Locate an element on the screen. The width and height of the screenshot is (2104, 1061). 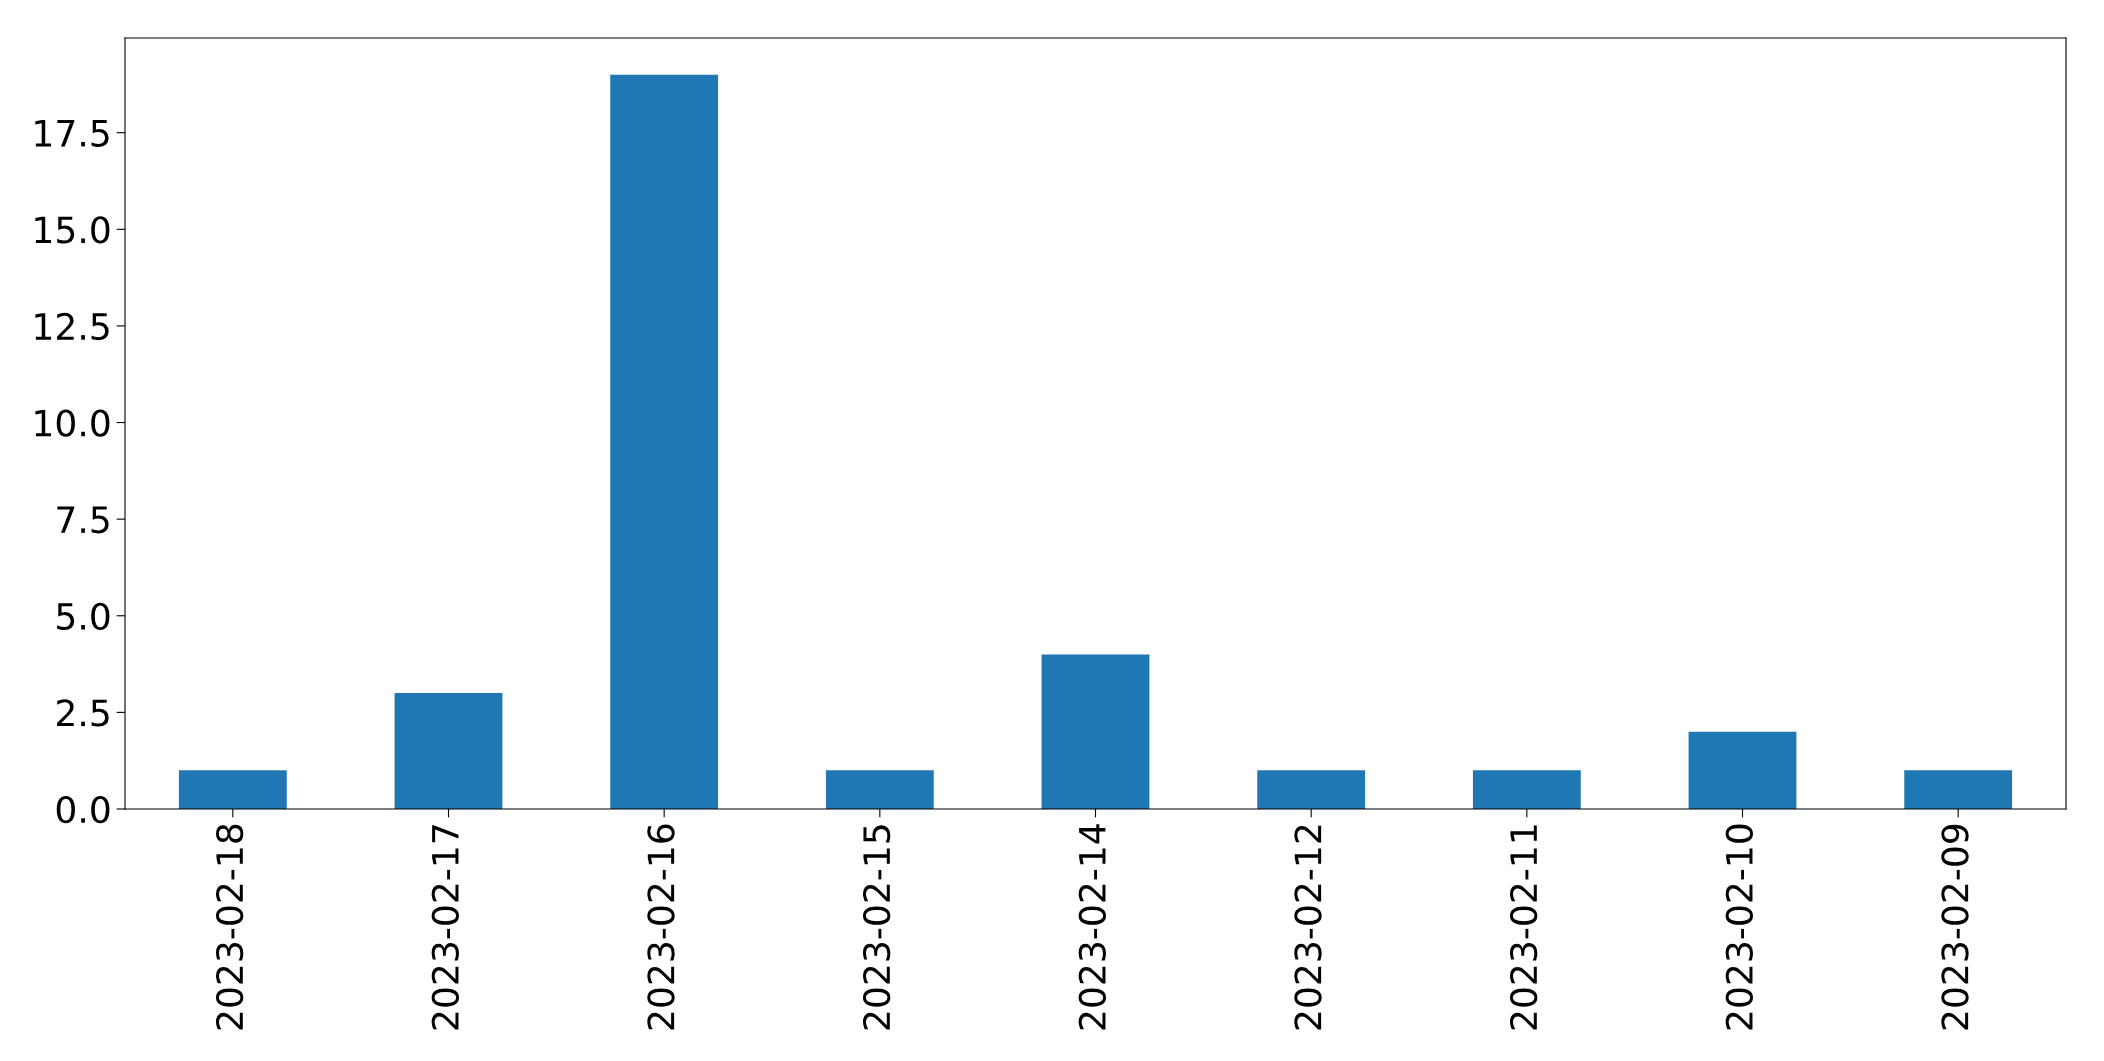
x-tick-label: 2023-02-12 is located at coordinates (1308, 927).